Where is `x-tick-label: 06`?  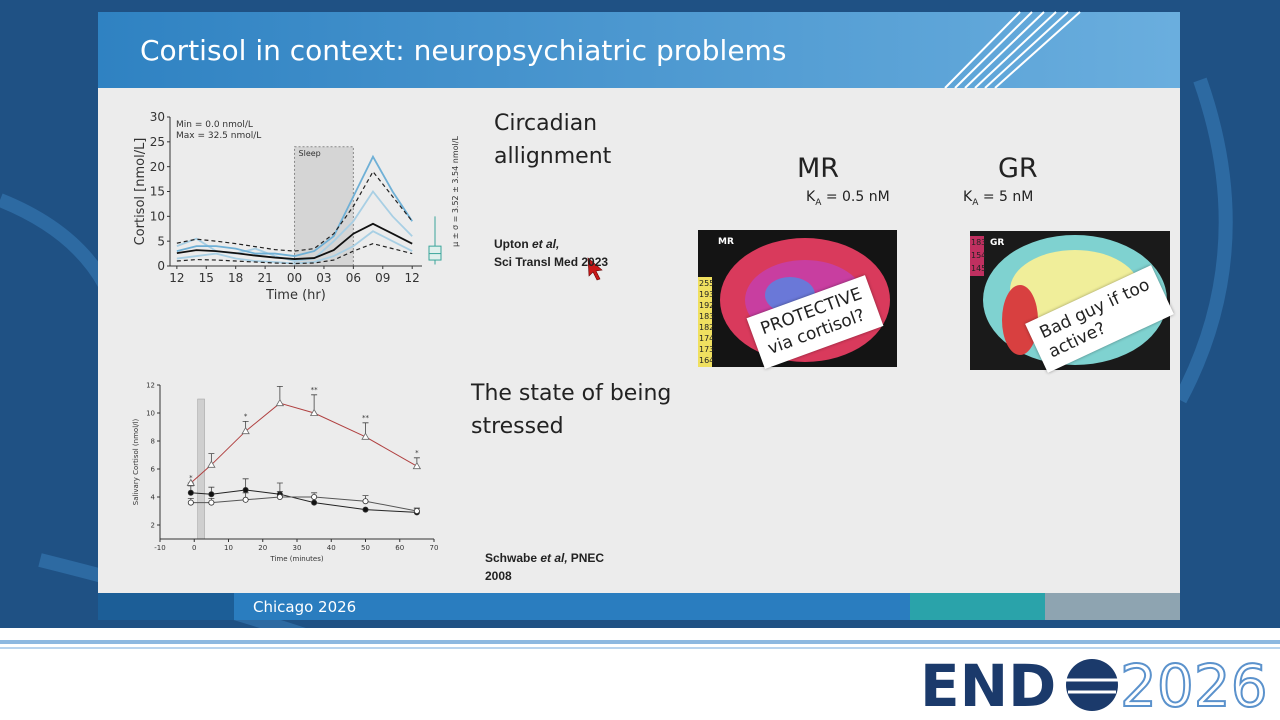
x-tick-label: 06 is located at coordinates (353, 278).